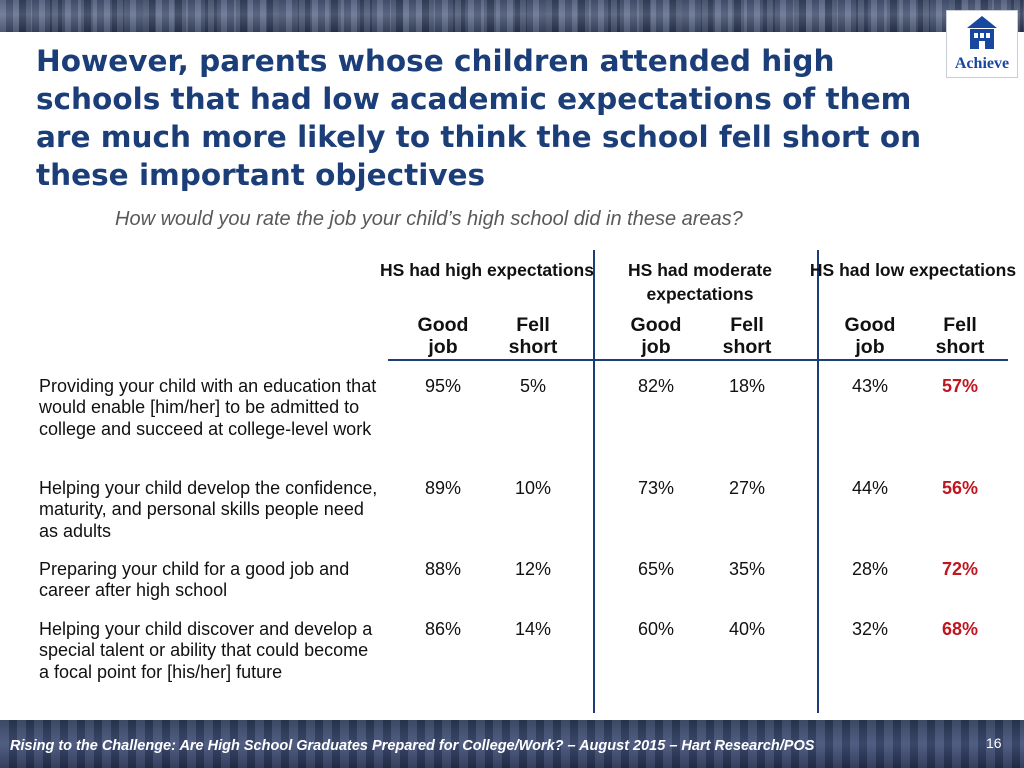 Image resolution: width=1024 pixels, height=768 pixels. I want to click on group-header: HS had low expectations, so click(913, 270).